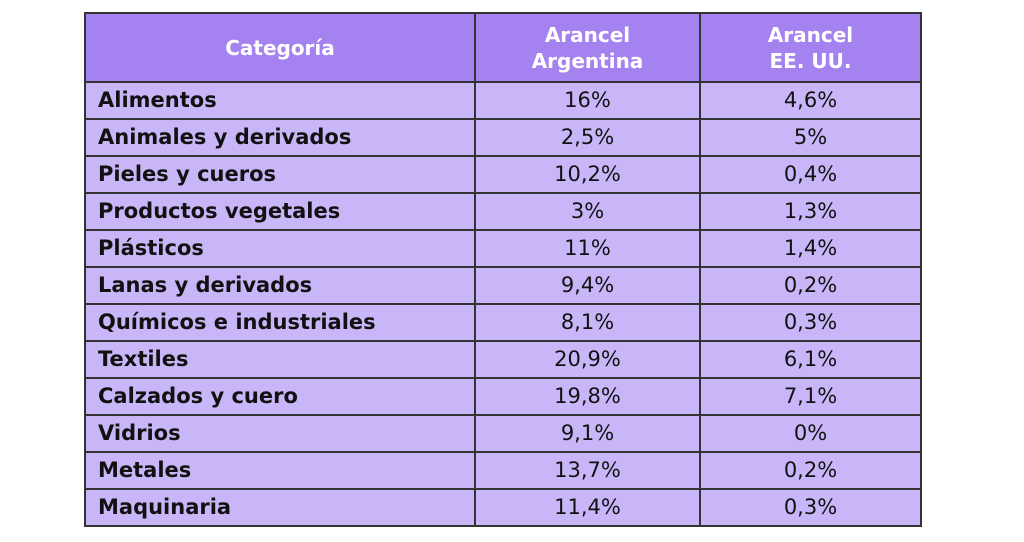  I want to click on table-row: Lanas y derivados 9,4% 0,2%, so click(503, 285).